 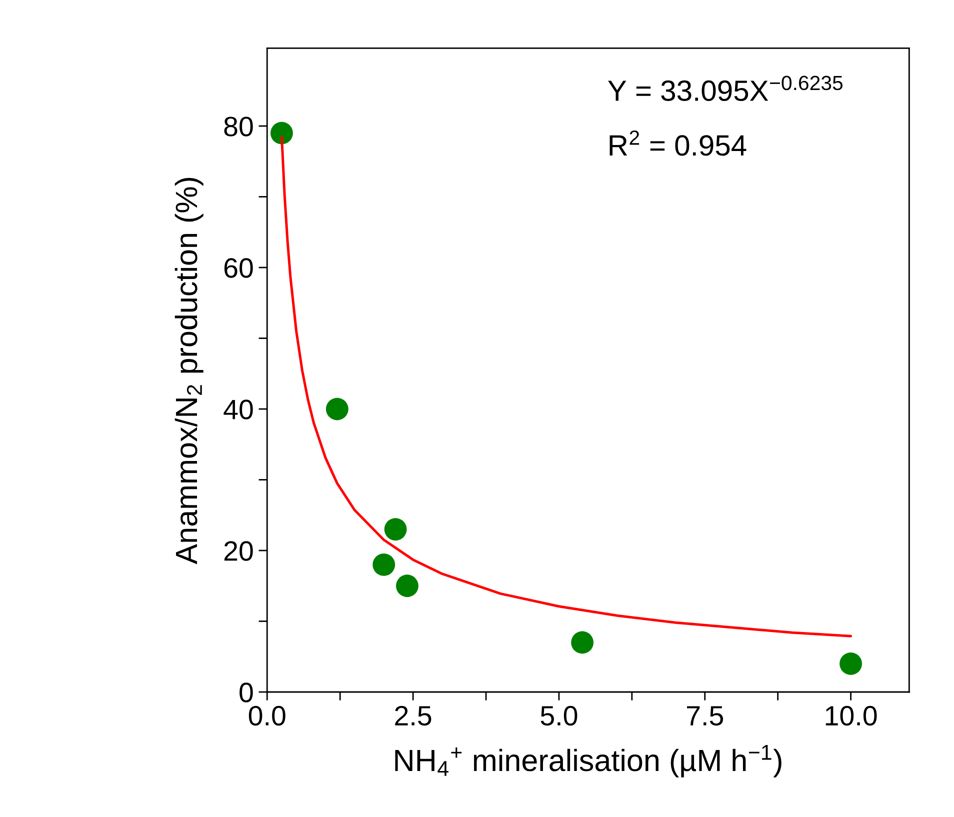 What do you see at coordinates (189, 371) in the screenshot?
I see `y-axis-title: Anammox/N$_{2}$ production (%)` at bounding box center [189, 371].